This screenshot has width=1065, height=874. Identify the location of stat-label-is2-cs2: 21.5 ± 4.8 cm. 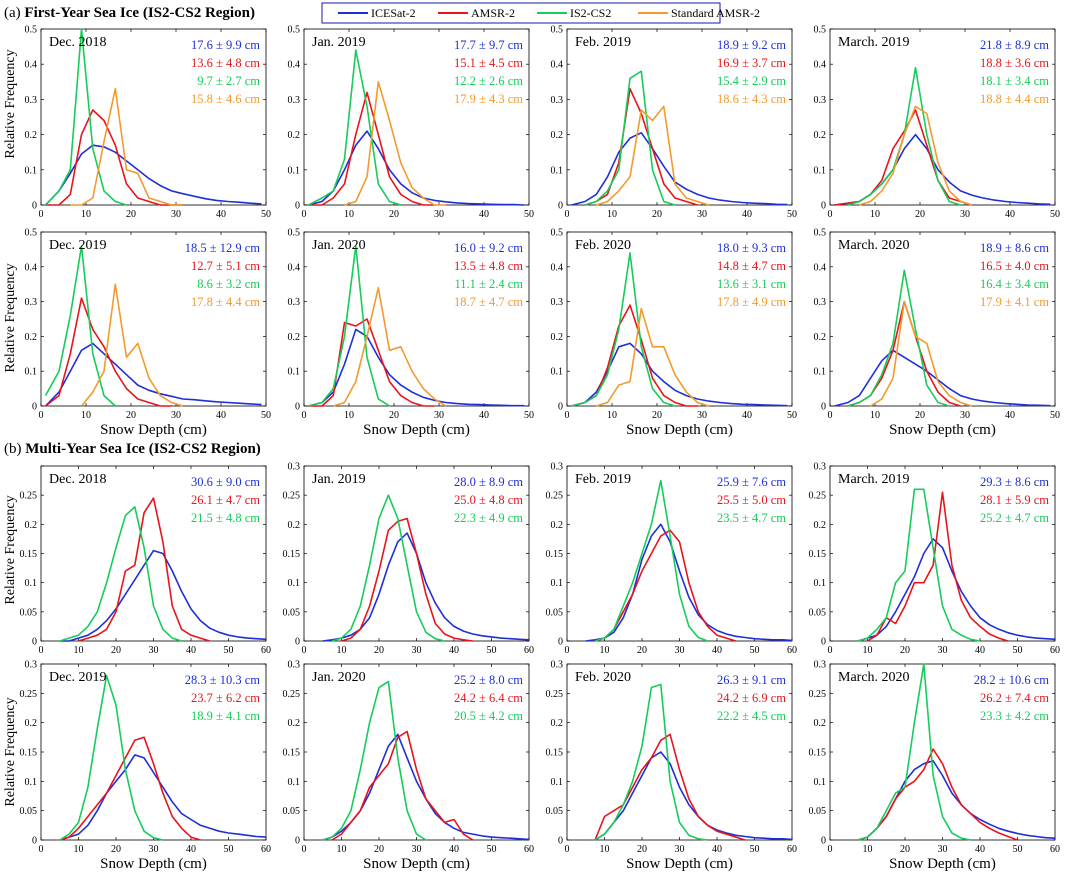
(225, 518).